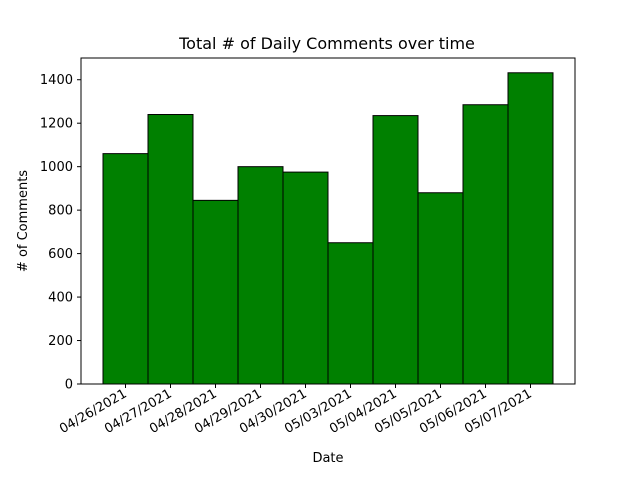  Describe the element at coordinates (530, 228) in the screenshot. I see `bar-05/07/2021` at that location.